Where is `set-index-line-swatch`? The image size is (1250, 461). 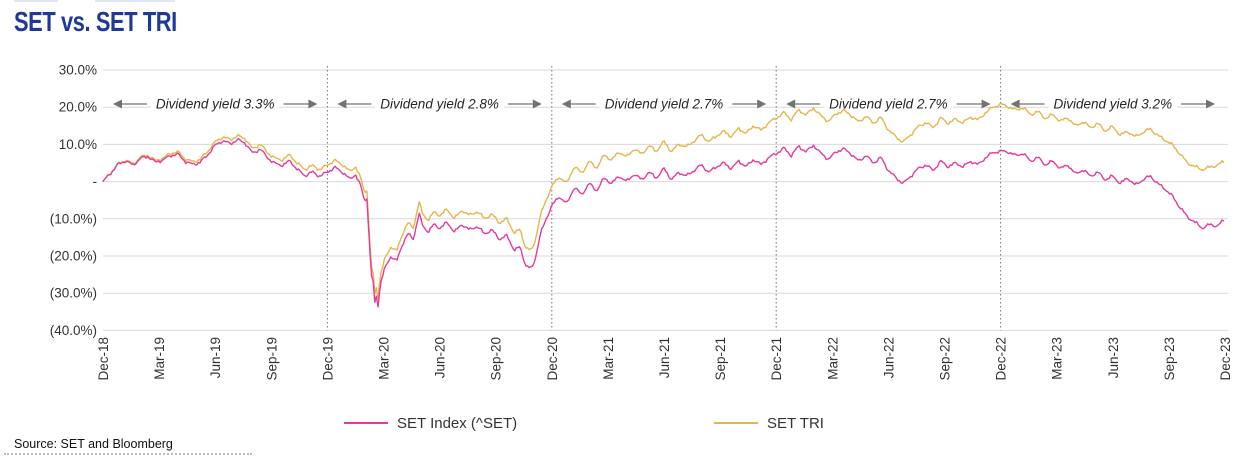 set-index-line-swatch is located at coordinates (366, 423).